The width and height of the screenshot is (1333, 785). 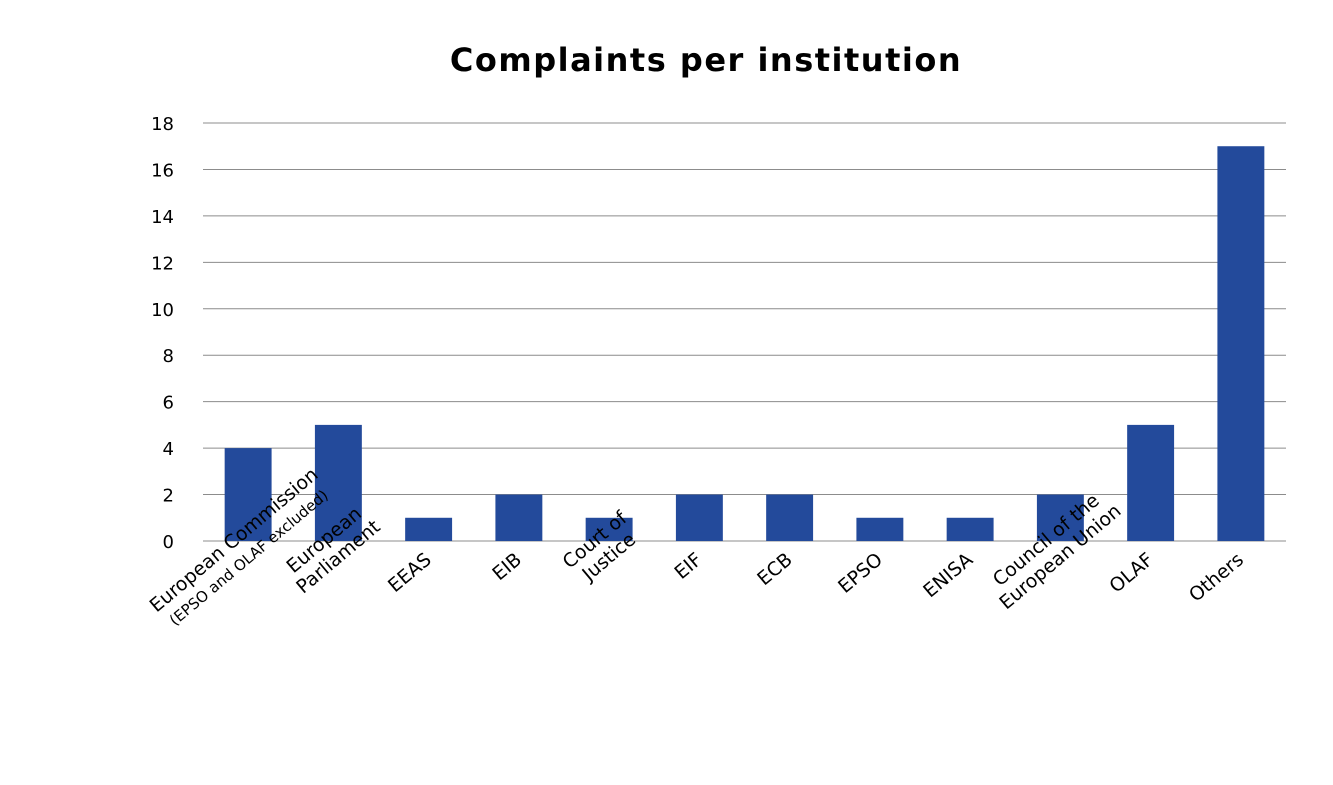 What do you see at coordinates (162, 170) in the screenshot?
I see `y-tick-label: 16` at bounding box center [162, 170].